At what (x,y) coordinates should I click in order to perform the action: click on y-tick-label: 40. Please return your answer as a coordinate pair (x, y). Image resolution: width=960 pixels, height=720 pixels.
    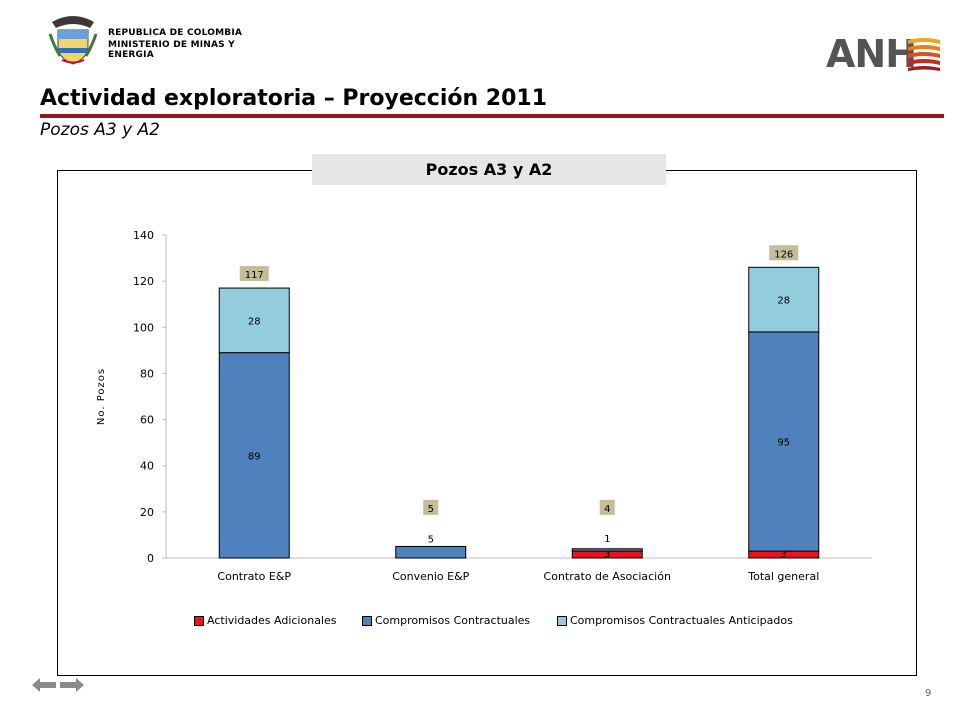
    Looking at the image, I should click on (147, 466).